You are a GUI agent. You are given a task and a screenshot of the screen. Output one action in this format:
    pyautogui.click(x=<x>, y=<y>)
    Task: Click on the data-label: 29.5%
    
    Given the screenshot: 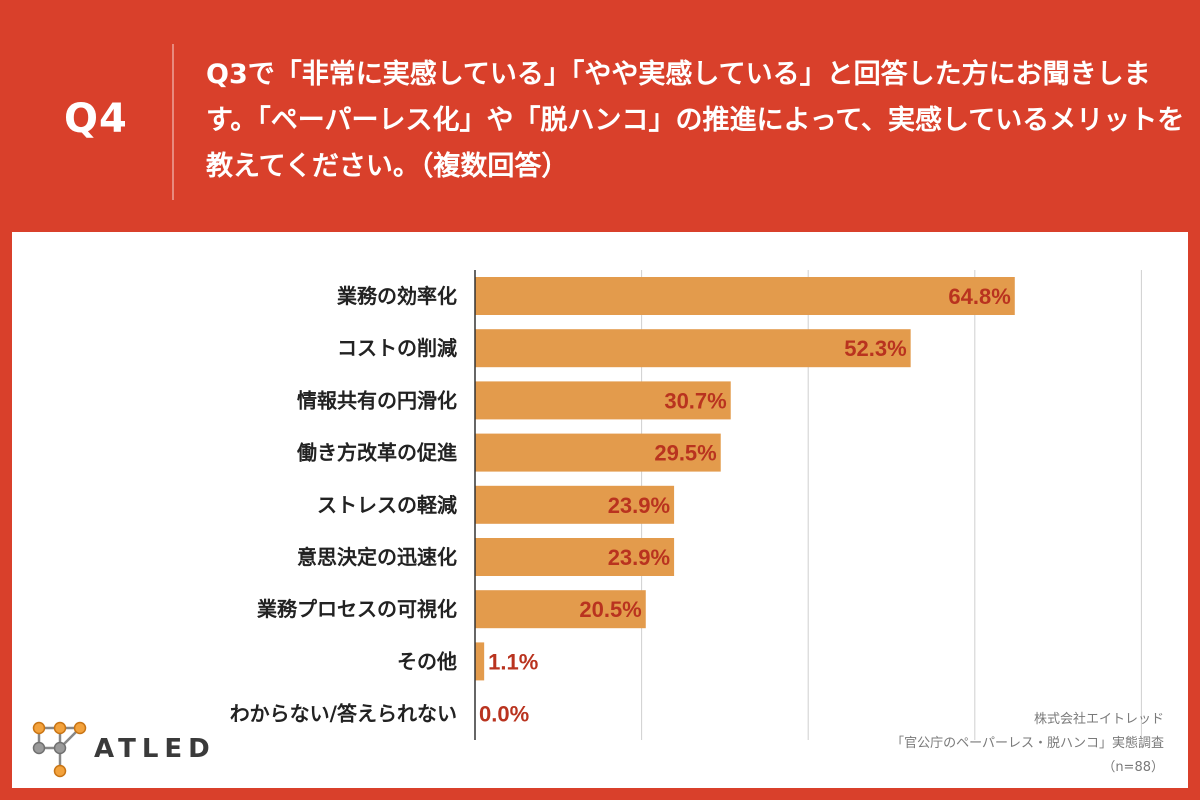 What is the action you would take?
    pyautogui.click(x=685, y=453)
    